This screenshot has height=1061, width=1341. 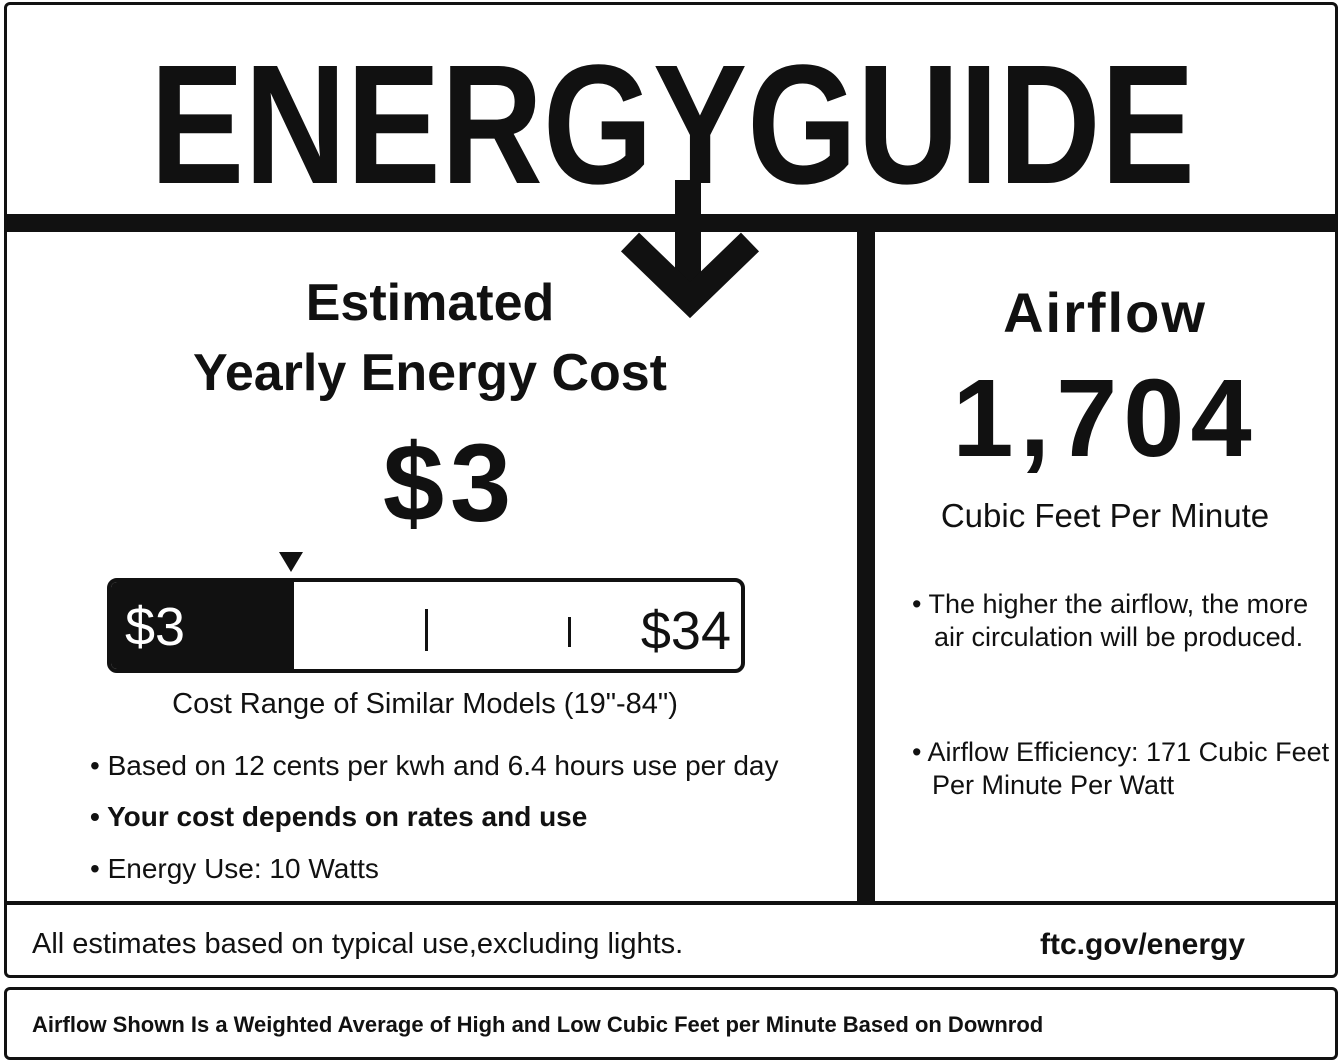 What do you see at coordinates (291, 562) in the screenshot?
I see `cost-marker-icon` at bounding box center [291, 562].